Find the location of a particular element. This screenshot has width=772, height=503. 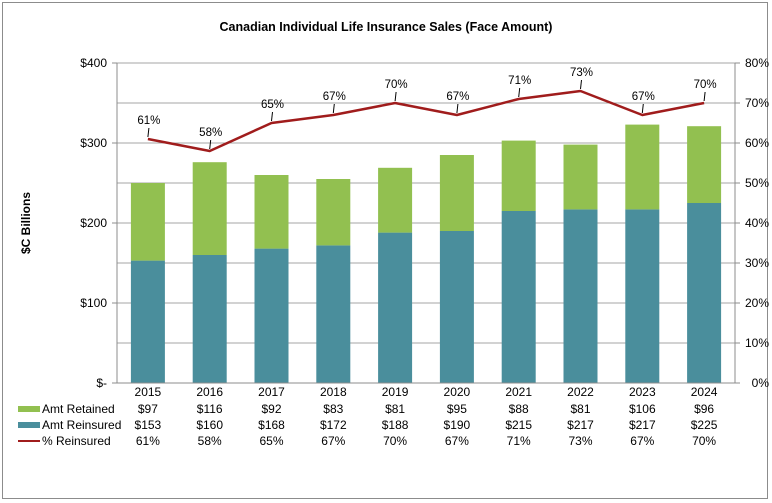

table-cell: 73% is located at coordinates (580, 441).